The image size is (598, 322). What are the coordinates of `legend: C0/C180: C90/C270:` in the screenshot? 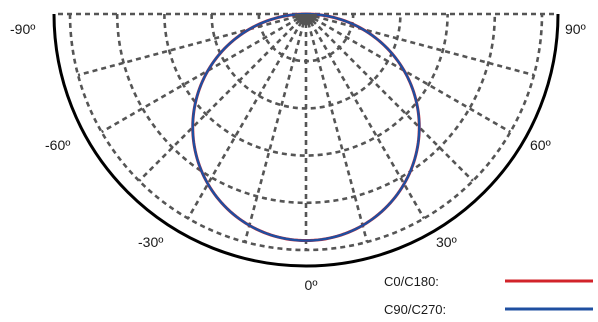 It's located at (488, 295).